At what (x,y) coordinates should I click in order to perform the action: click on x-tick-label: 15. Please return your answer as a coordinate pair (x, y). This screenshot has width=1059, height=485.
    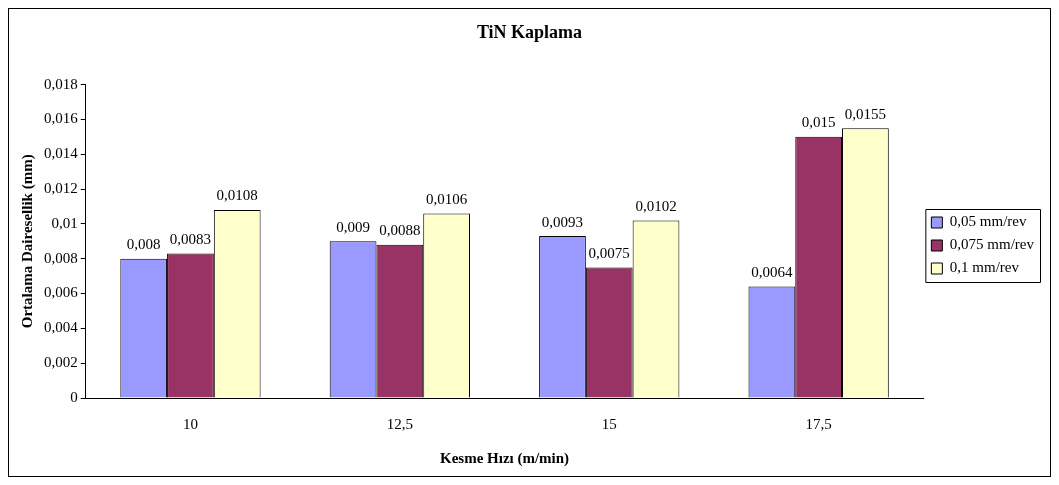
    Looking at the image, I should click on (609, 423).